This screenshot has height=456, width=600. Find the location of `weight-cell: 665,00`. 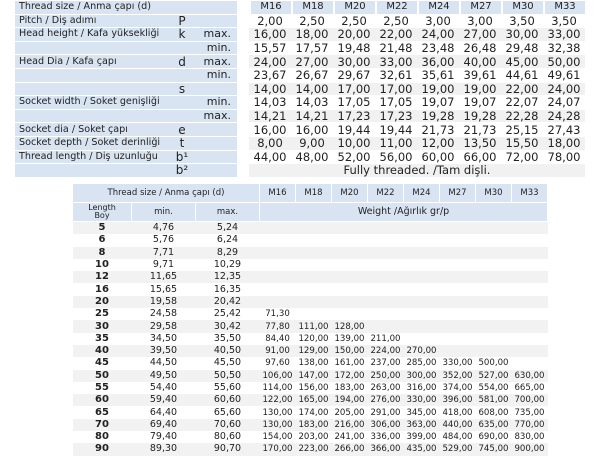

weight-cell: 665,00 is located at coordinates (529, 388).